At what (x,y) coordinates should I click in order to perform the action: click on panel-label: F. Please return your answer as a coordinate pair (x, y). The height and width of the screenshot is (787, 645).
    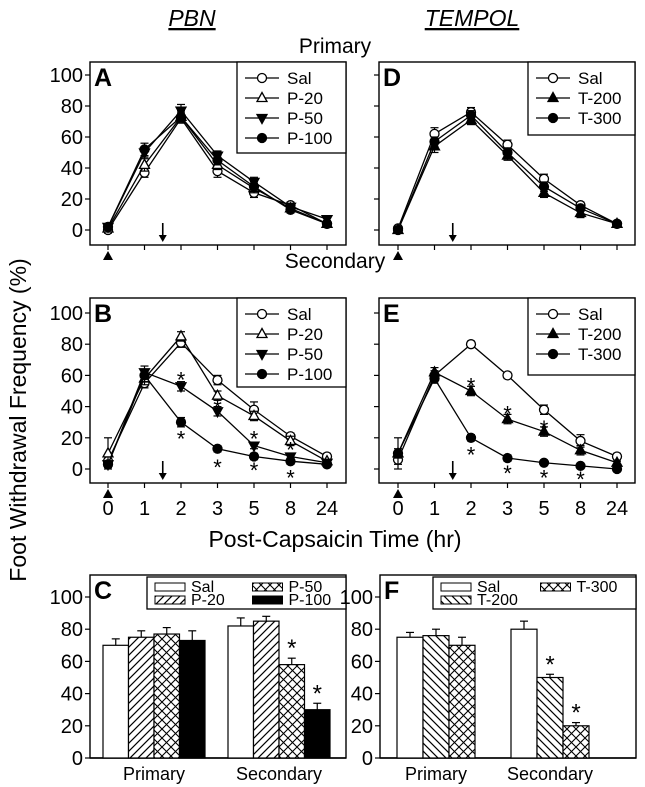
    Looking at the image, I should click on (391, 591).